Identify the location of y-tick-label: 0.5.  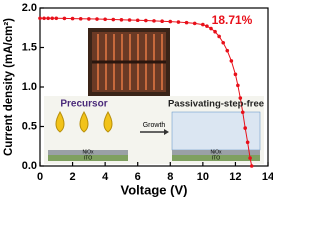
(29, 126).